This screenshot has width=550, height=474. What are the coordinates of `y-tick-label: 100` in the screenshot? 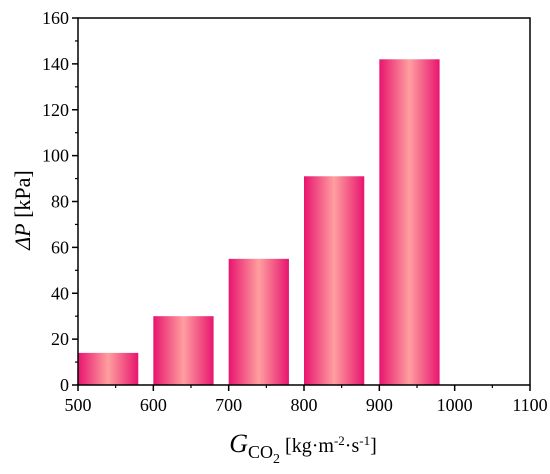 It's located at (55, 156).